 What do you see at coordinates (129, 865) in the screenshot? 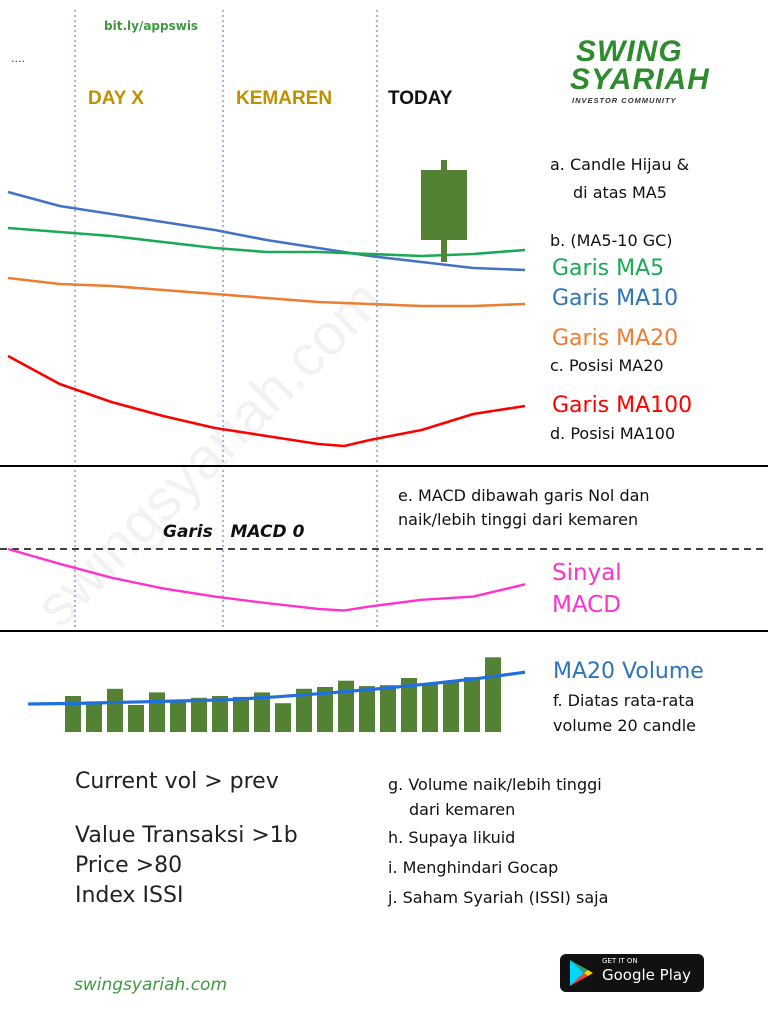
I see `criteria-3: Price >80` at bounding box center [129, 865].